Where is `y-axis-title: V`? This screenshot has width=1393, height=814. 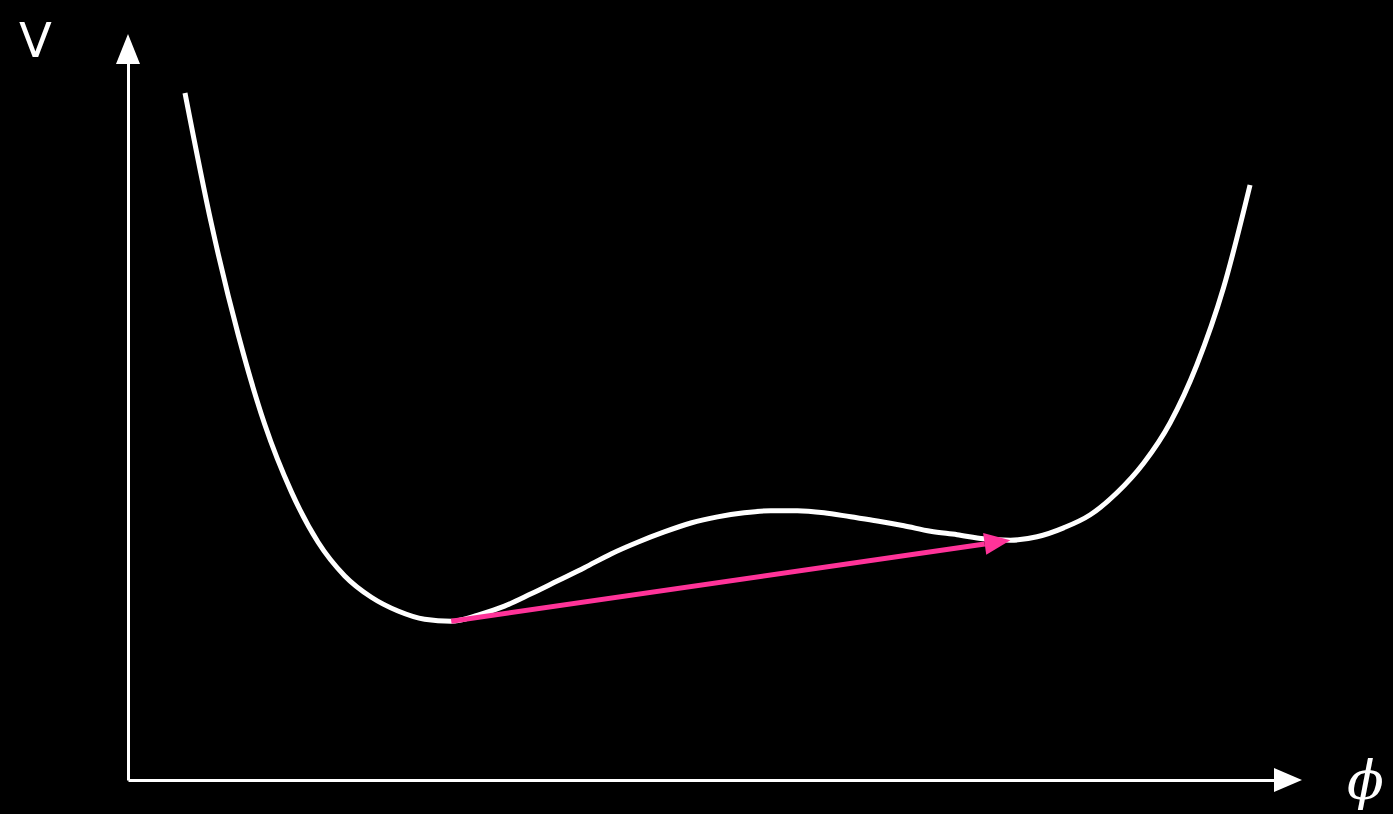 y-axis-title: V is located at coordinates (36, 39).